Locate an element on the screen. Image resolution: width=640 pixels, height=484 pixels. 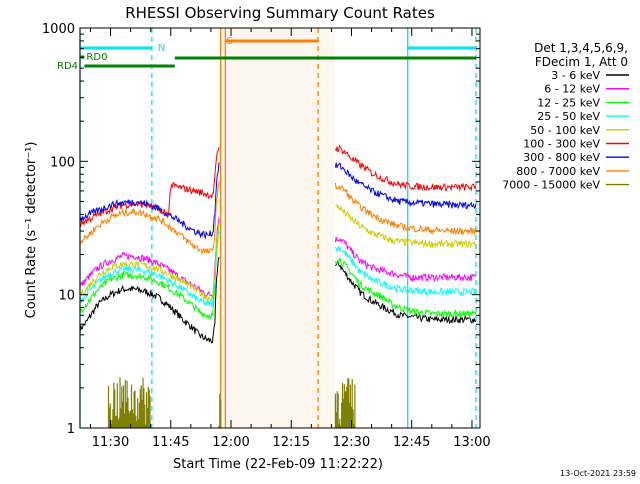
y-tick-label-3: 100 is located at coordinates (62, 162).